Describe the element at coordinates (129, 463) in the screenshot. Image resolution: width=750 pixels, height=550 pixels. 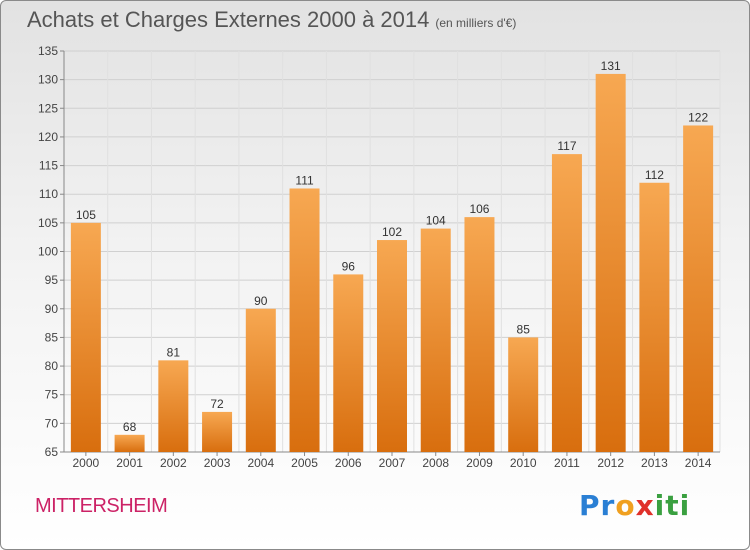
I see `x-tick-label: 2001` at that location.